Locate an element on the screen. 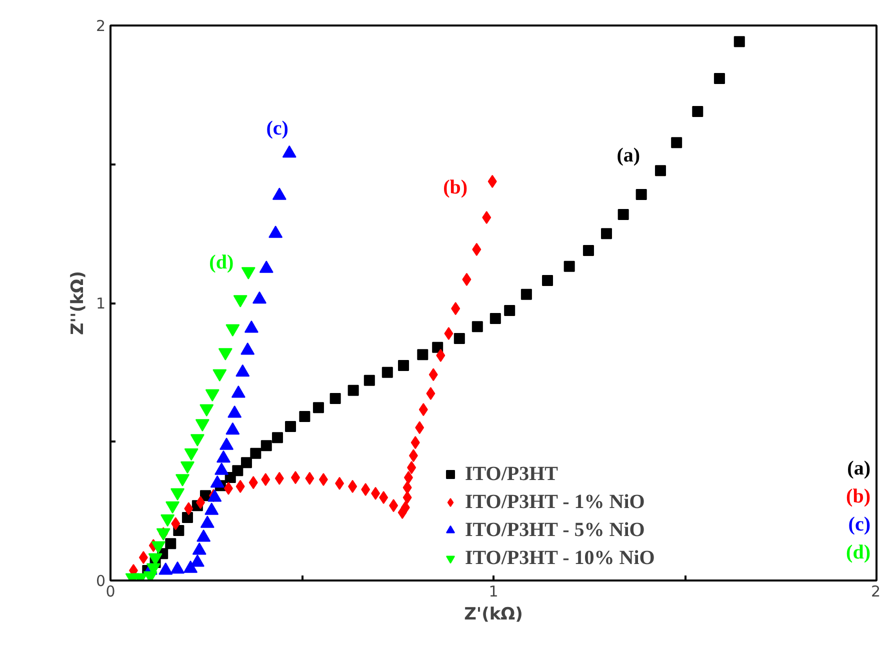 Image resolution: width=880 pixels, height=650 pixels. y-tick-label: 1 is located at coordinates (101, 303).